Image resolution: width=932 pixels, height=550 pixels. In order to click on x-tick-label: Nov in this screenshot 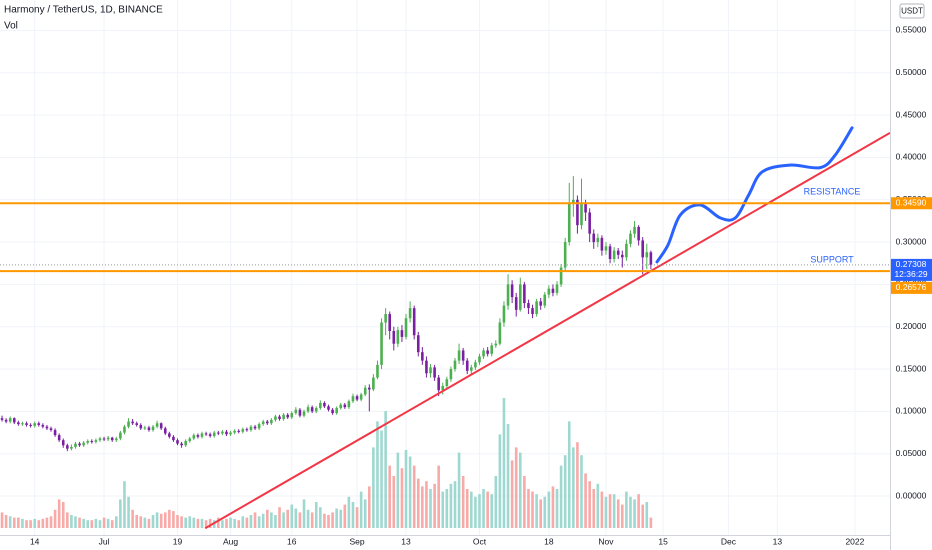, I will do `click(606, 541)`.